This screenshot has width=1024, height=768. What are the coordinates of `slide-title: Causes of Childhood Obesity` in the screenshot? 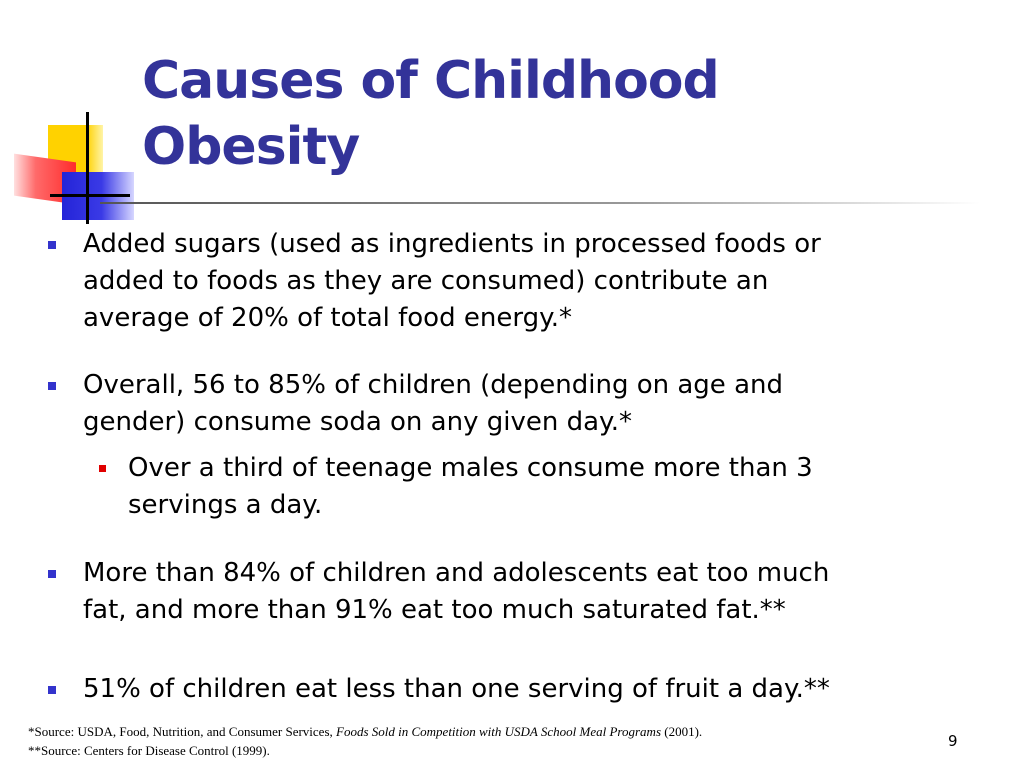 It's located at (431, 114).